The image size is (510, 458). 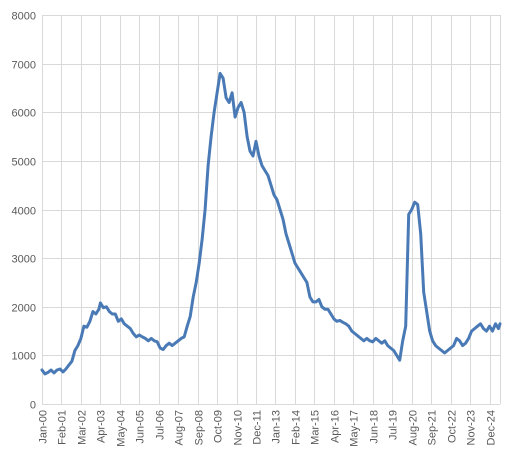 I want to click on x-tick-label: Feb-01, so click(x=63, y=427).